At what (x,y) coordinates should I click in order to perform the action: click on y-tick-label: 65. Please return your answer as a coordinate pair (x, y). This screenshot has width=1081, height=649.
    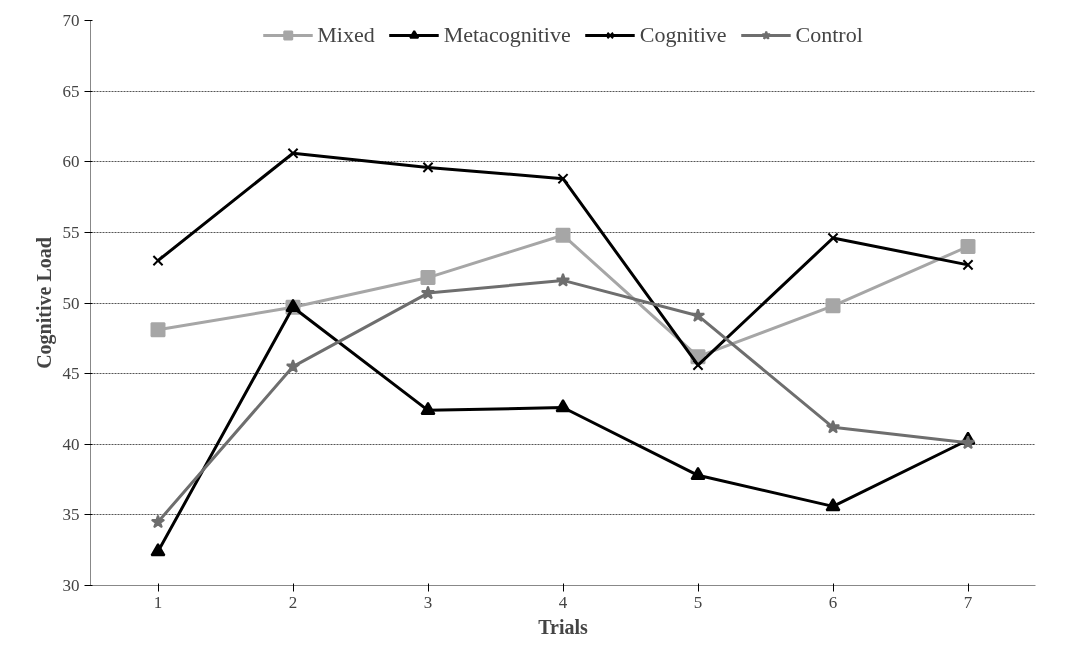
    Looking at the image, I should click on (71, 91).